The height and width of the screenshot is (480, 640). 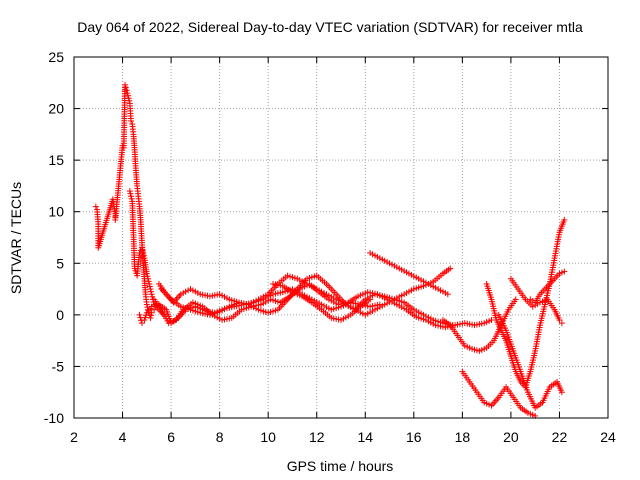 I want to click on x-tick-label: 20, so click(x=511, y=437).